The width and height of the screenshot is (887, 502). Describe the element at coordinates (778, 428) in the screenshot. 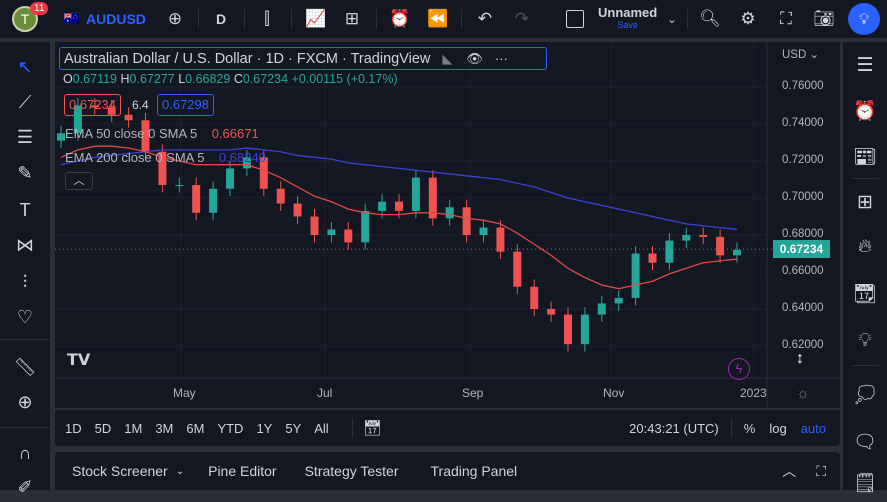

I see `log-toggle: log` at that location.